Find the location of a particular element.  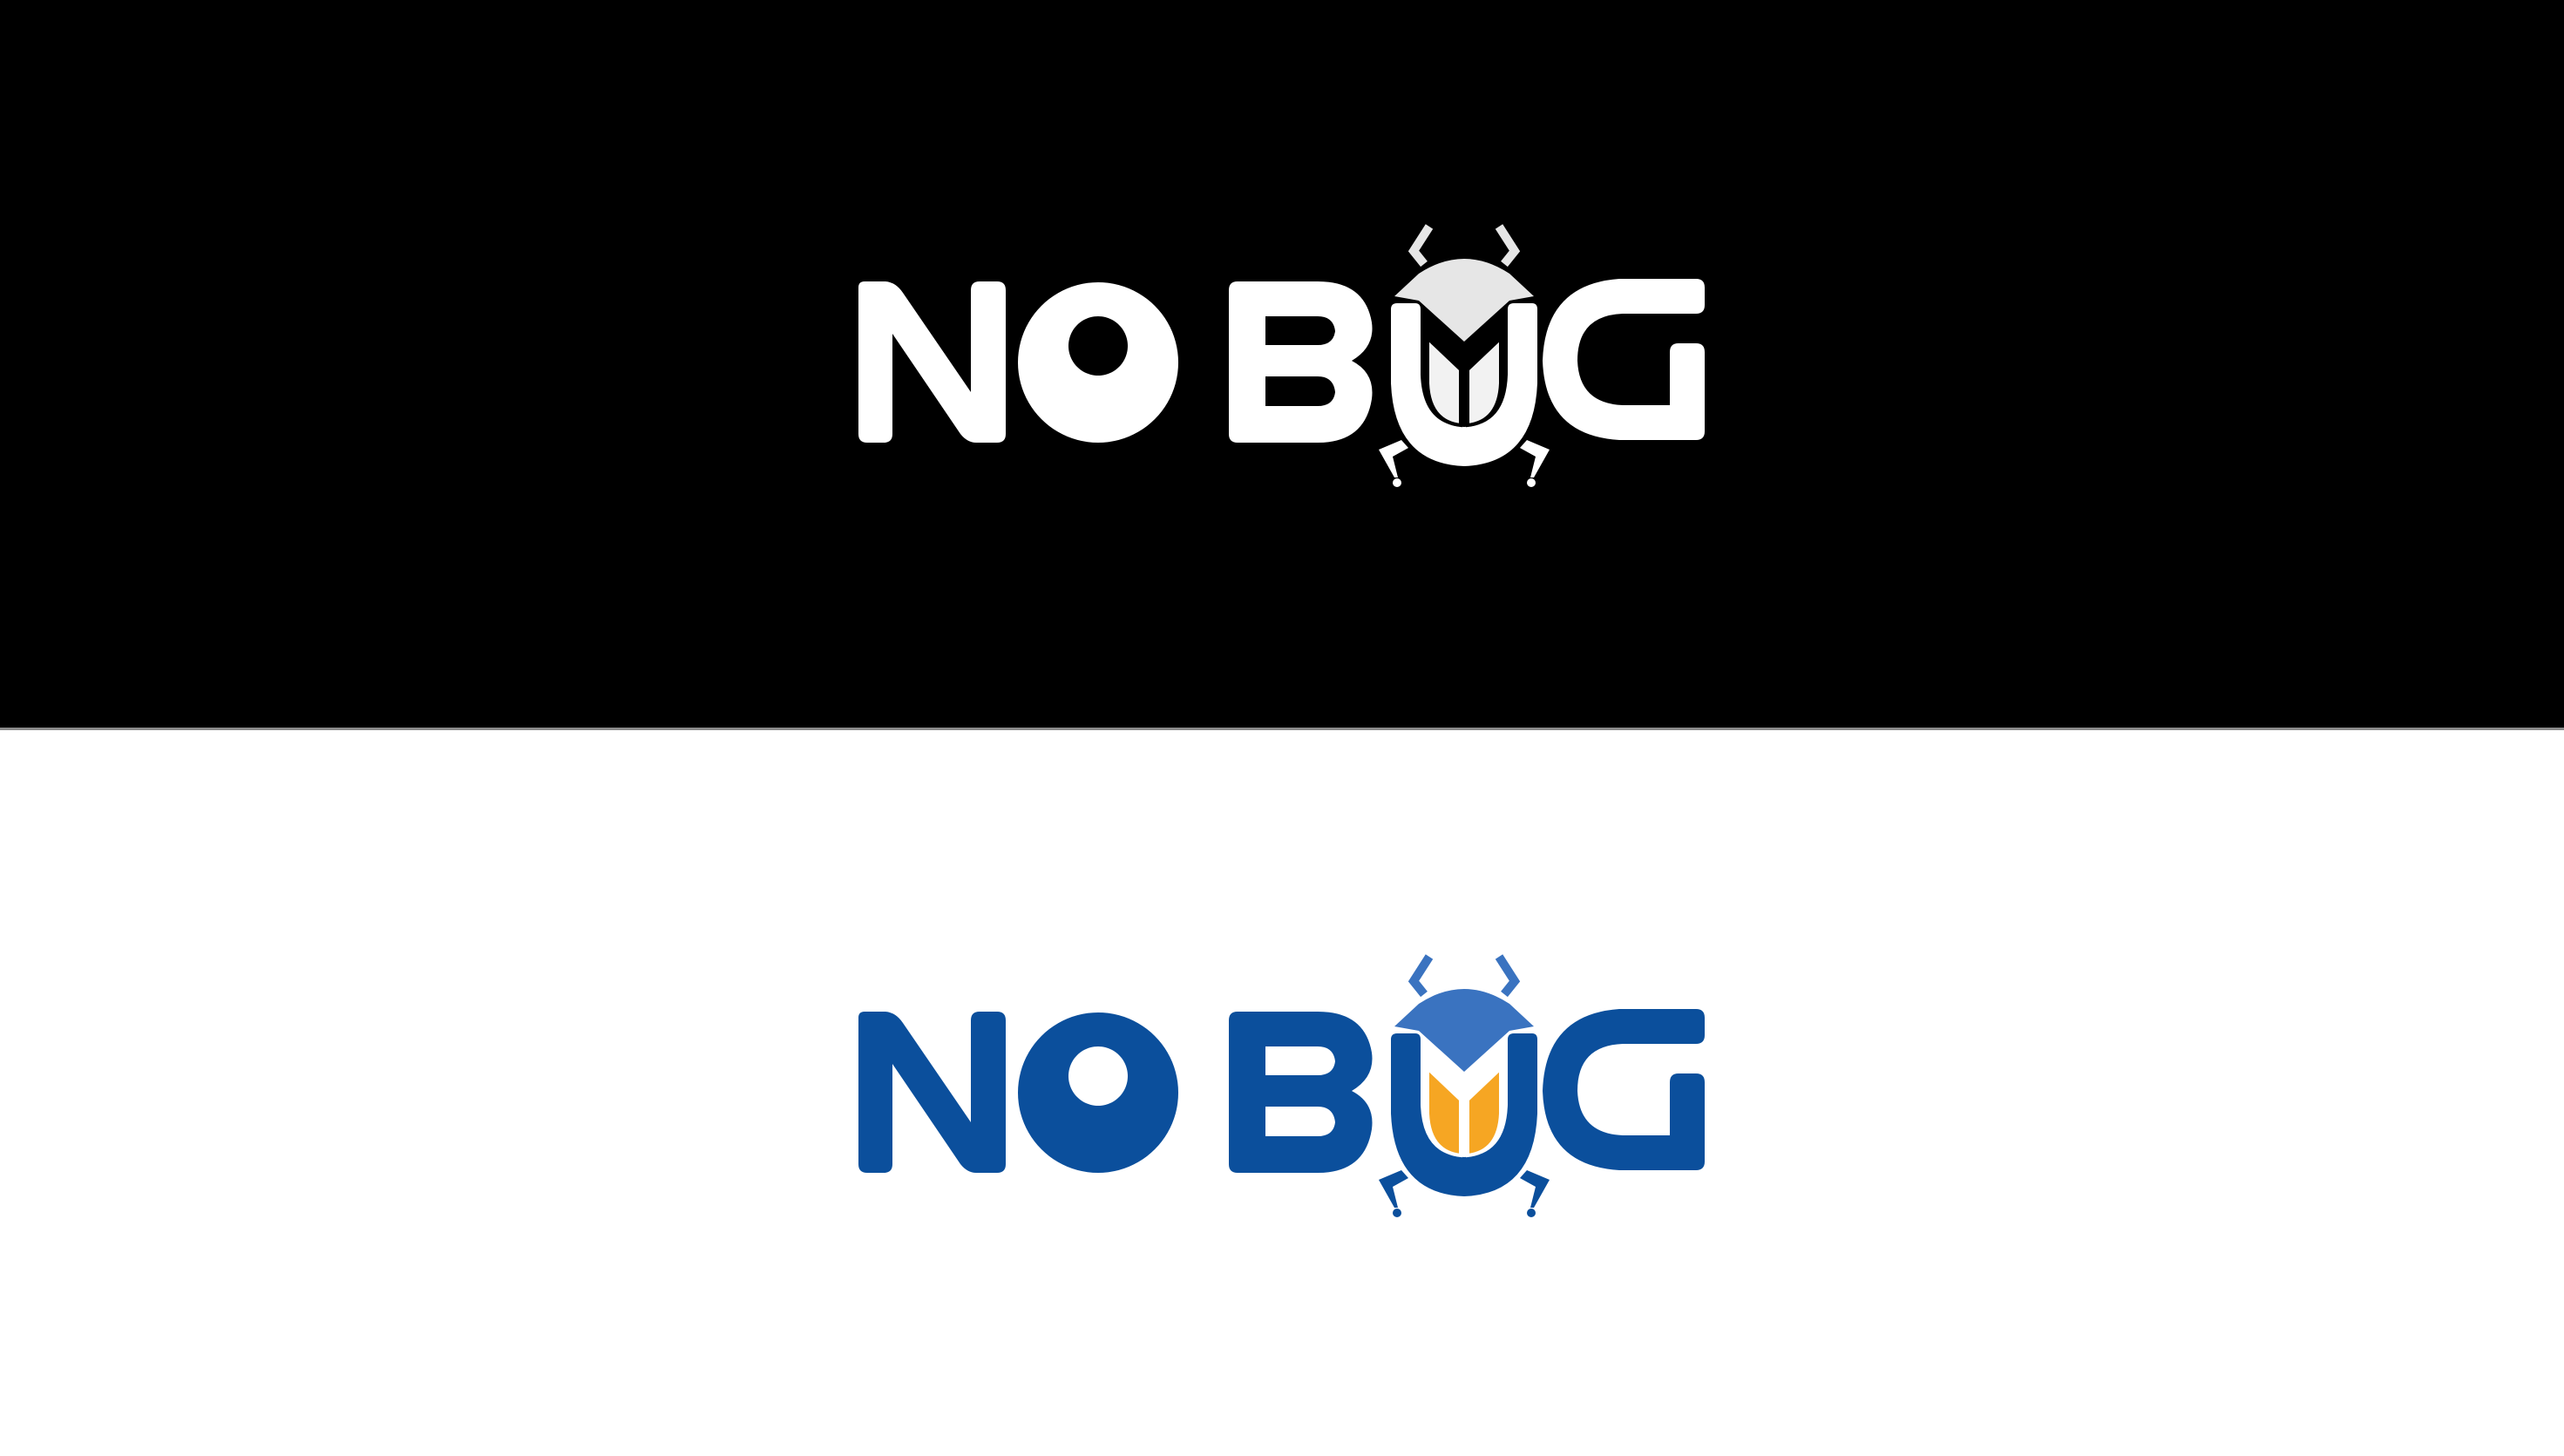

nobug-logo-dark is located at coordinates (1281, 355).